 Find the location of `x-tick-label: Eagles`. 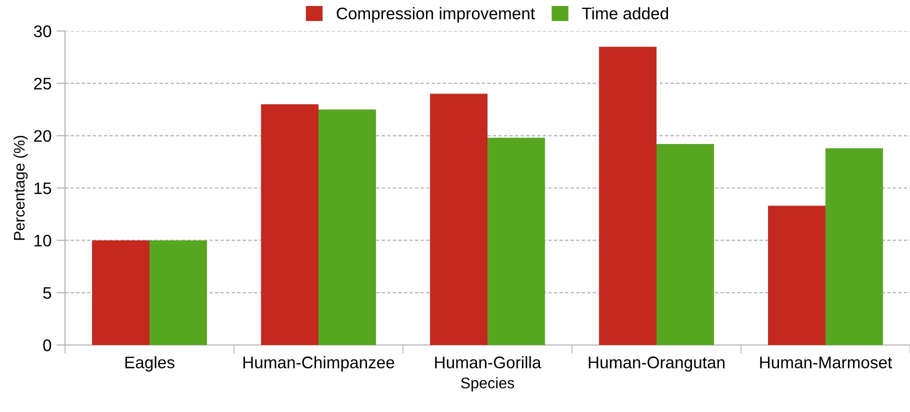

x-tick-label: Eagles is located at coordinates (149, 364).